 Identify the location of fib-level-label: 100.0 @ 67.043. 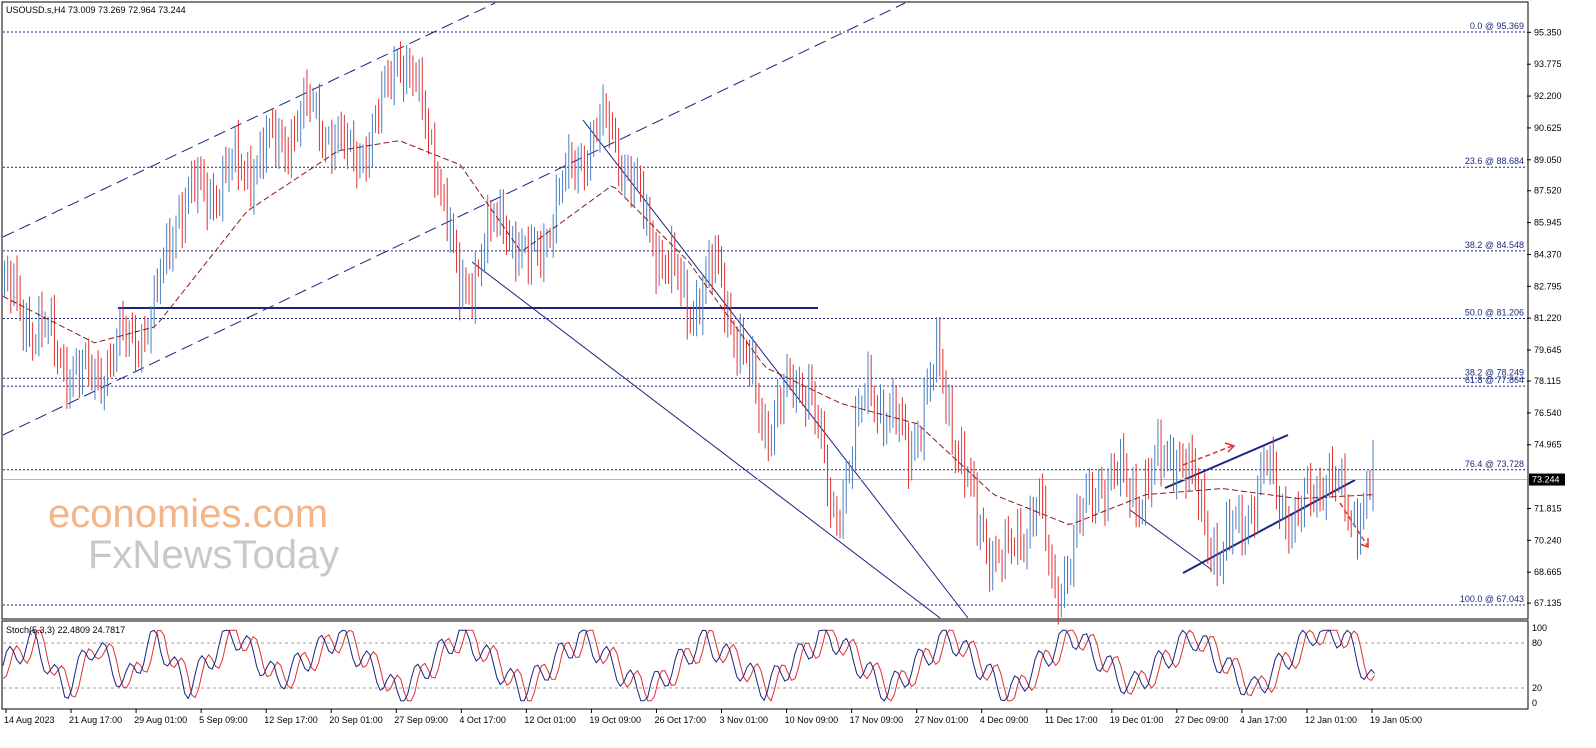
(1492, 599).